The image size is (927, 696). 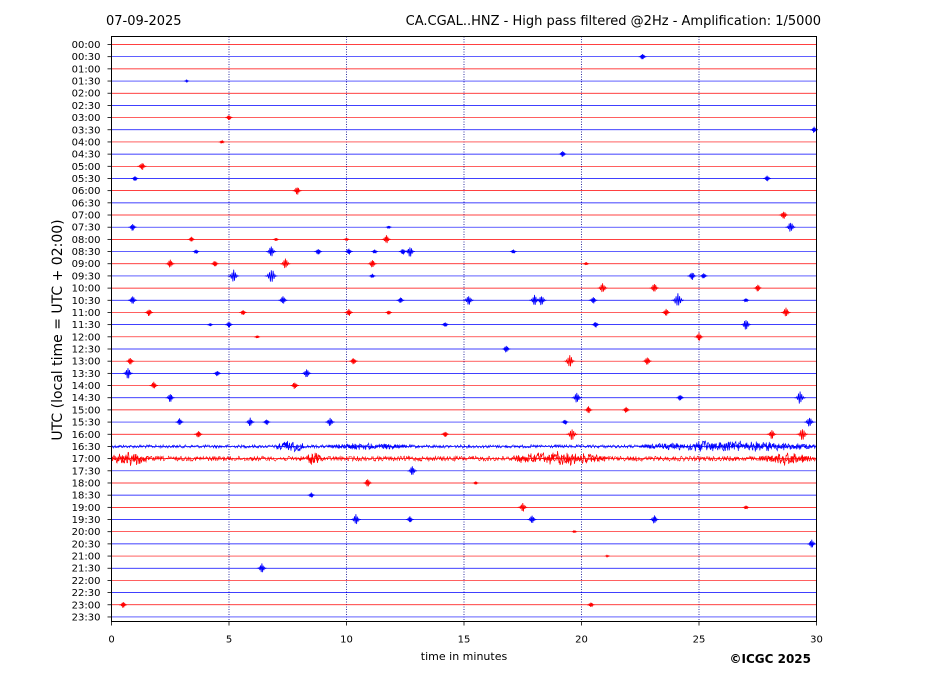 What do you see at coordinates (86, 94) in the screenshot?
I see `y-tick-label: 02:00` at bounding box center [86, 94].